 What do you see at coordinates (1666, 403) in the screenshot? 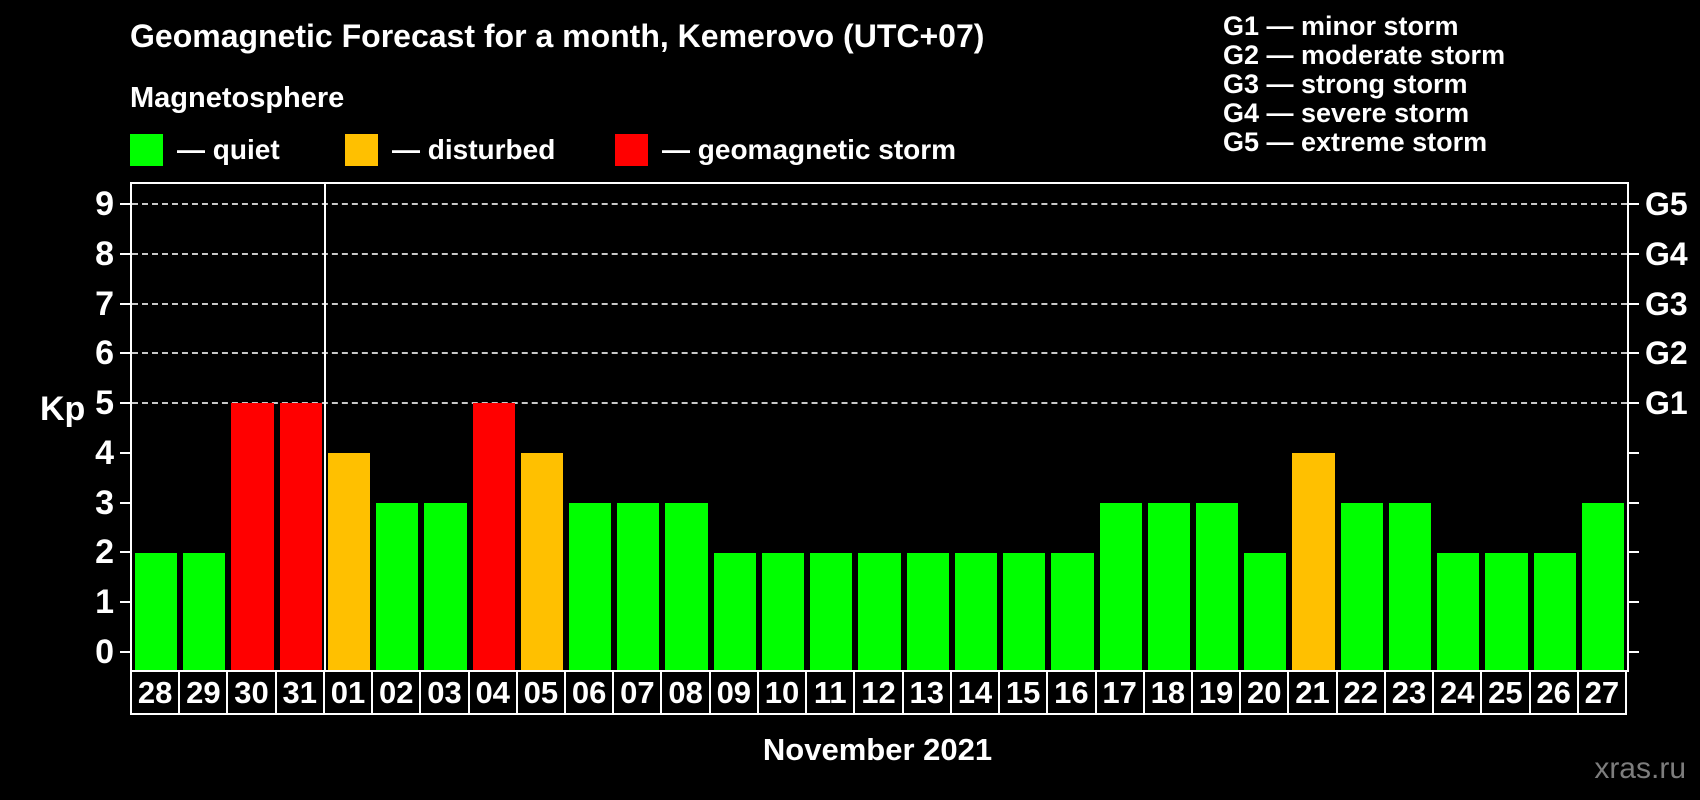
I see `right-axis-label-g1: G1` at bounding box center [1666, 403].